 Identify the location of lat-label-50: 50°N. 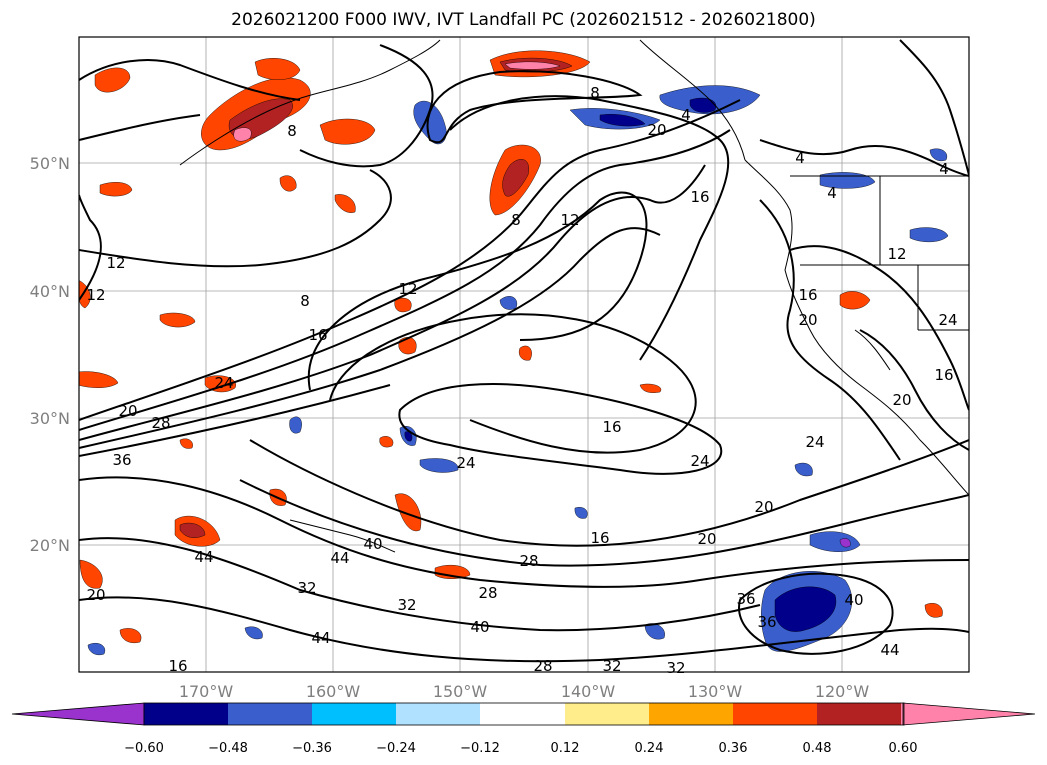
(50, 163).